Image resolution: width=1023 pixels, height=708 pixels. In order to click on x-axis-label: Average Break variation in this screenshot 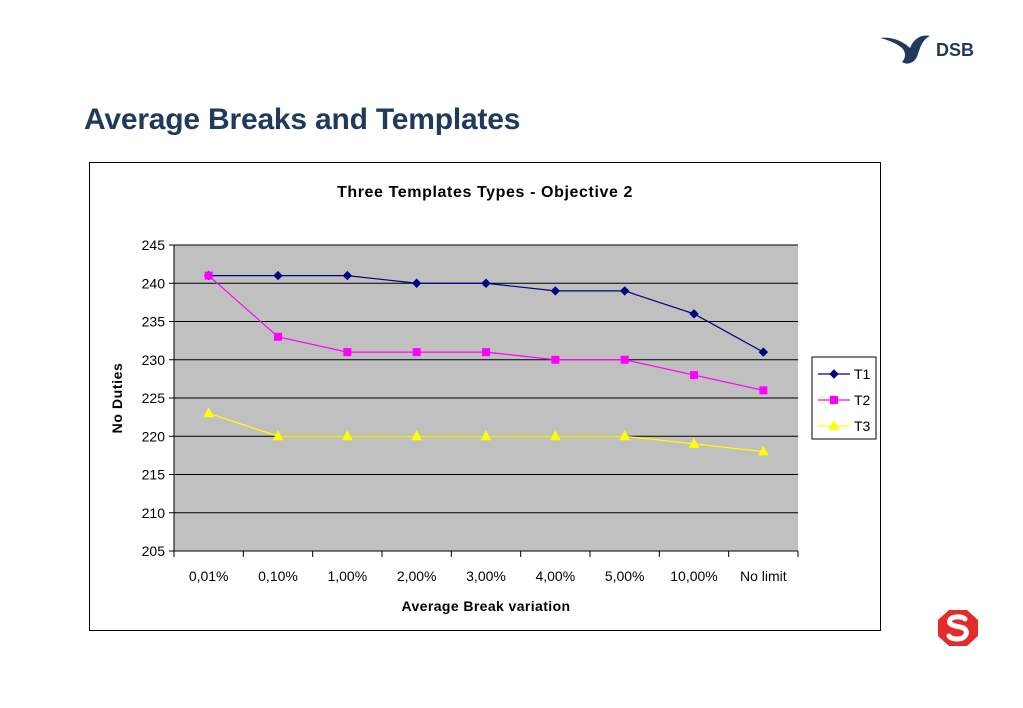, I will do `click(486, 606)`.